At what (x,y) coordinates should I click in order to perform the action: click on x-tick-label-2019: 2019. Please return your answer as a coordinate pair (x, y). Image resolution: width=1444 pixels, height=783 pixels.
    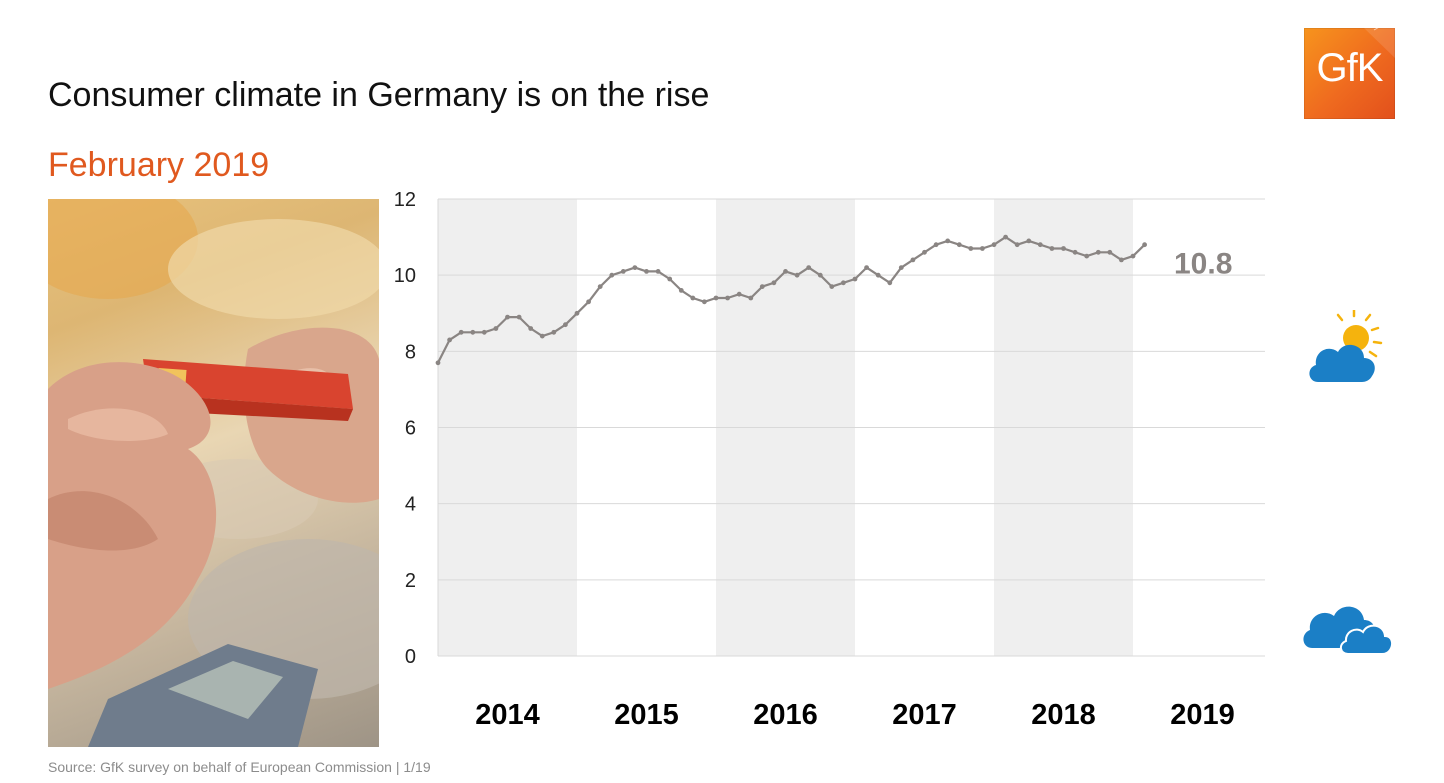
    Looking at the image, I should click on (1202, 715).